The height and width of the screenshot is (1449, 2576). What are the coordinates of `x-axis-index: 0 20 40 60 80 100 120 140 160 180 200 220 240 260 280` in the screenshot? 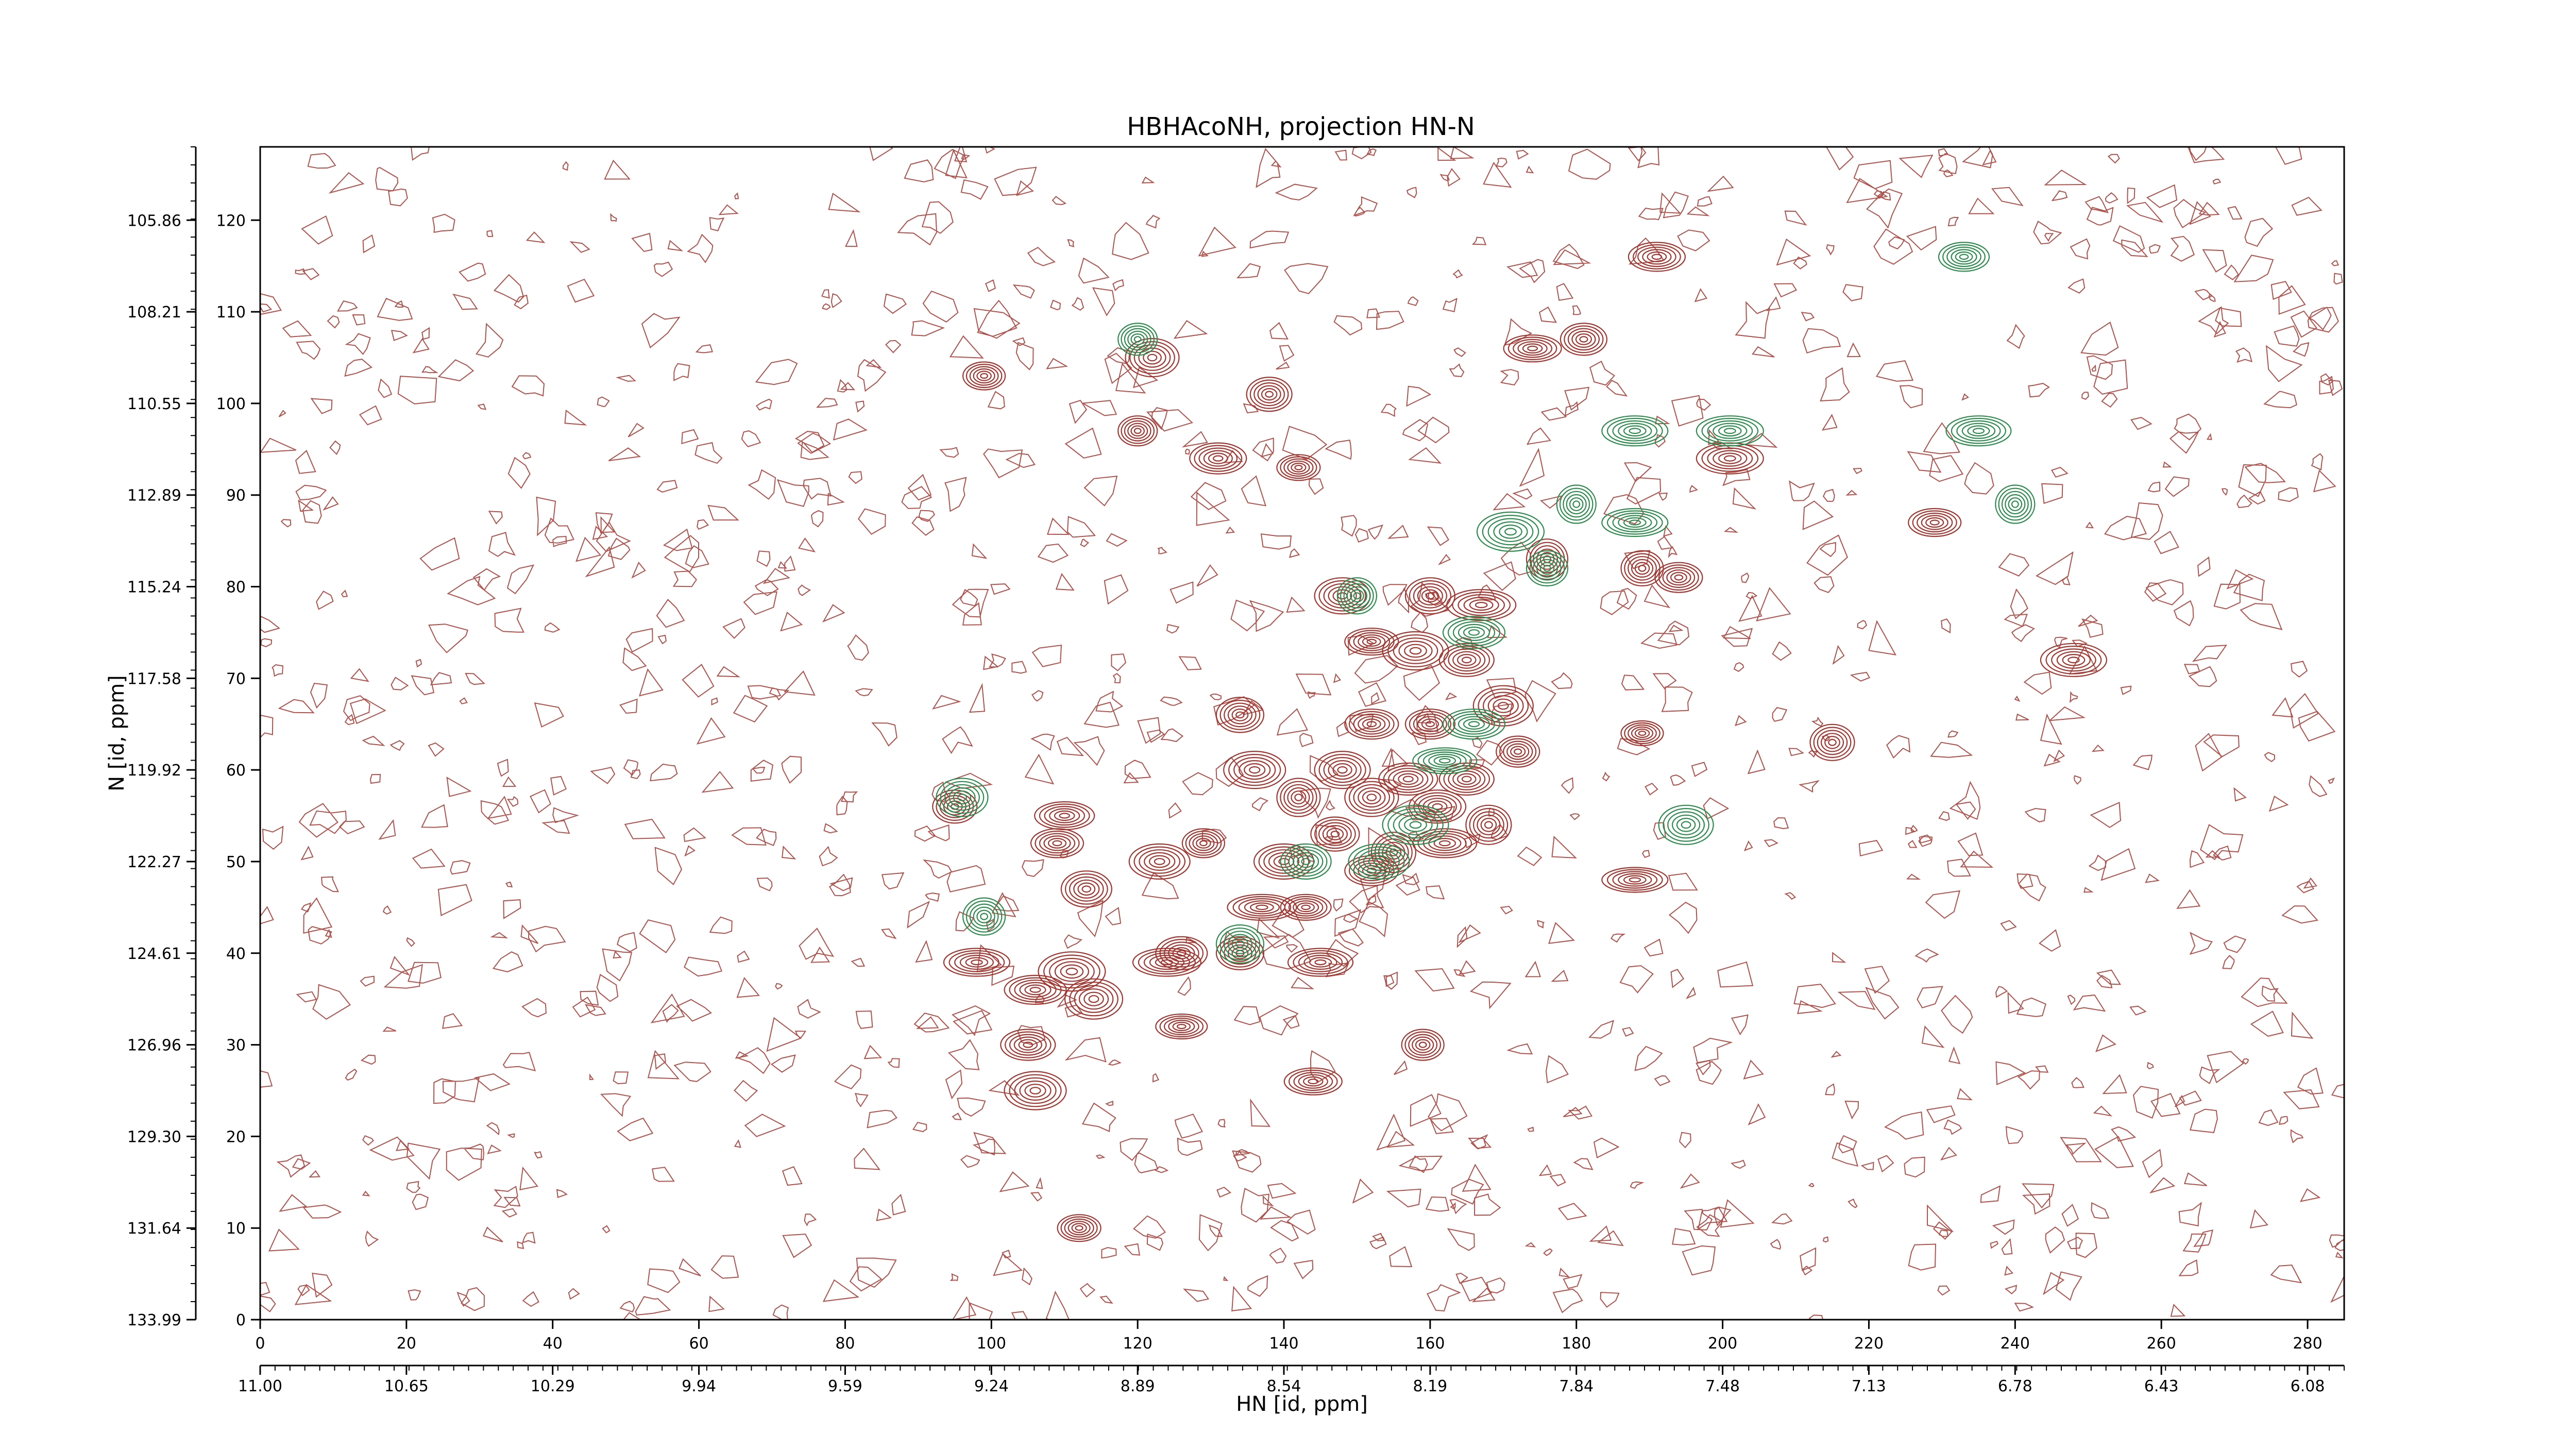 It's located at (1289, 1336).